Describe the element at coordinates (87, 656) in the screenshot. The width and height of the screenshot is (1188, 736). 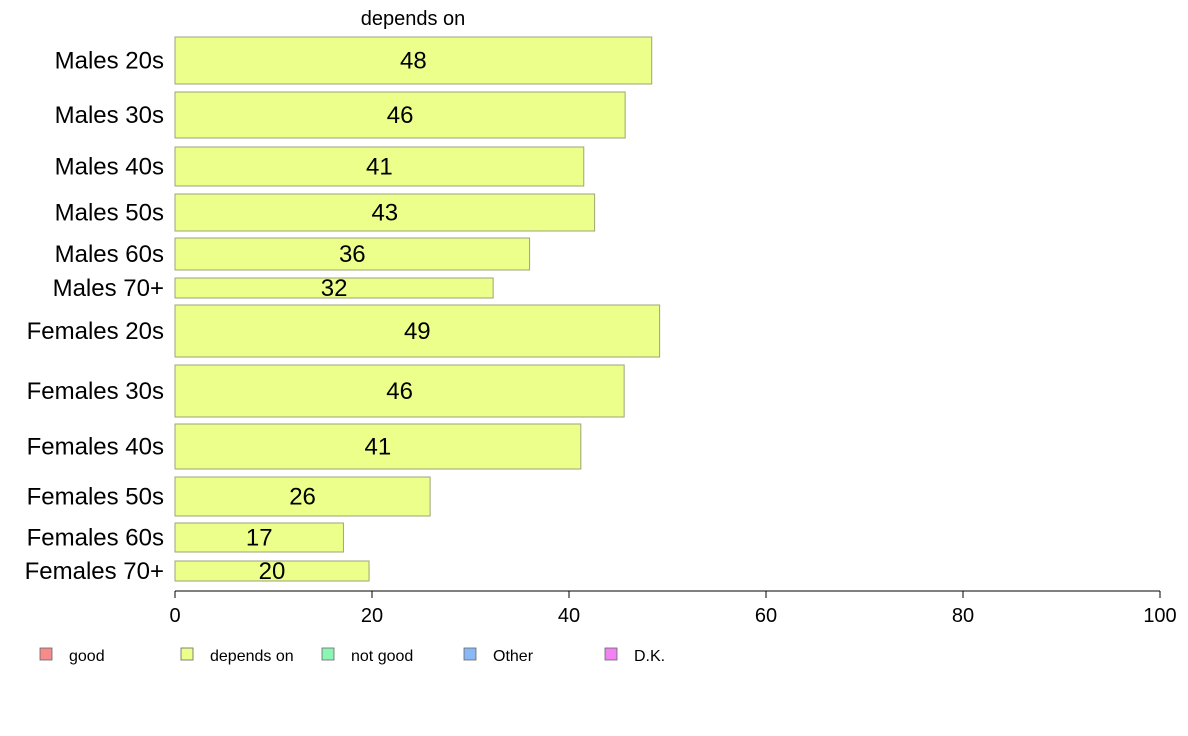
I see `legend-label: good` at that location.